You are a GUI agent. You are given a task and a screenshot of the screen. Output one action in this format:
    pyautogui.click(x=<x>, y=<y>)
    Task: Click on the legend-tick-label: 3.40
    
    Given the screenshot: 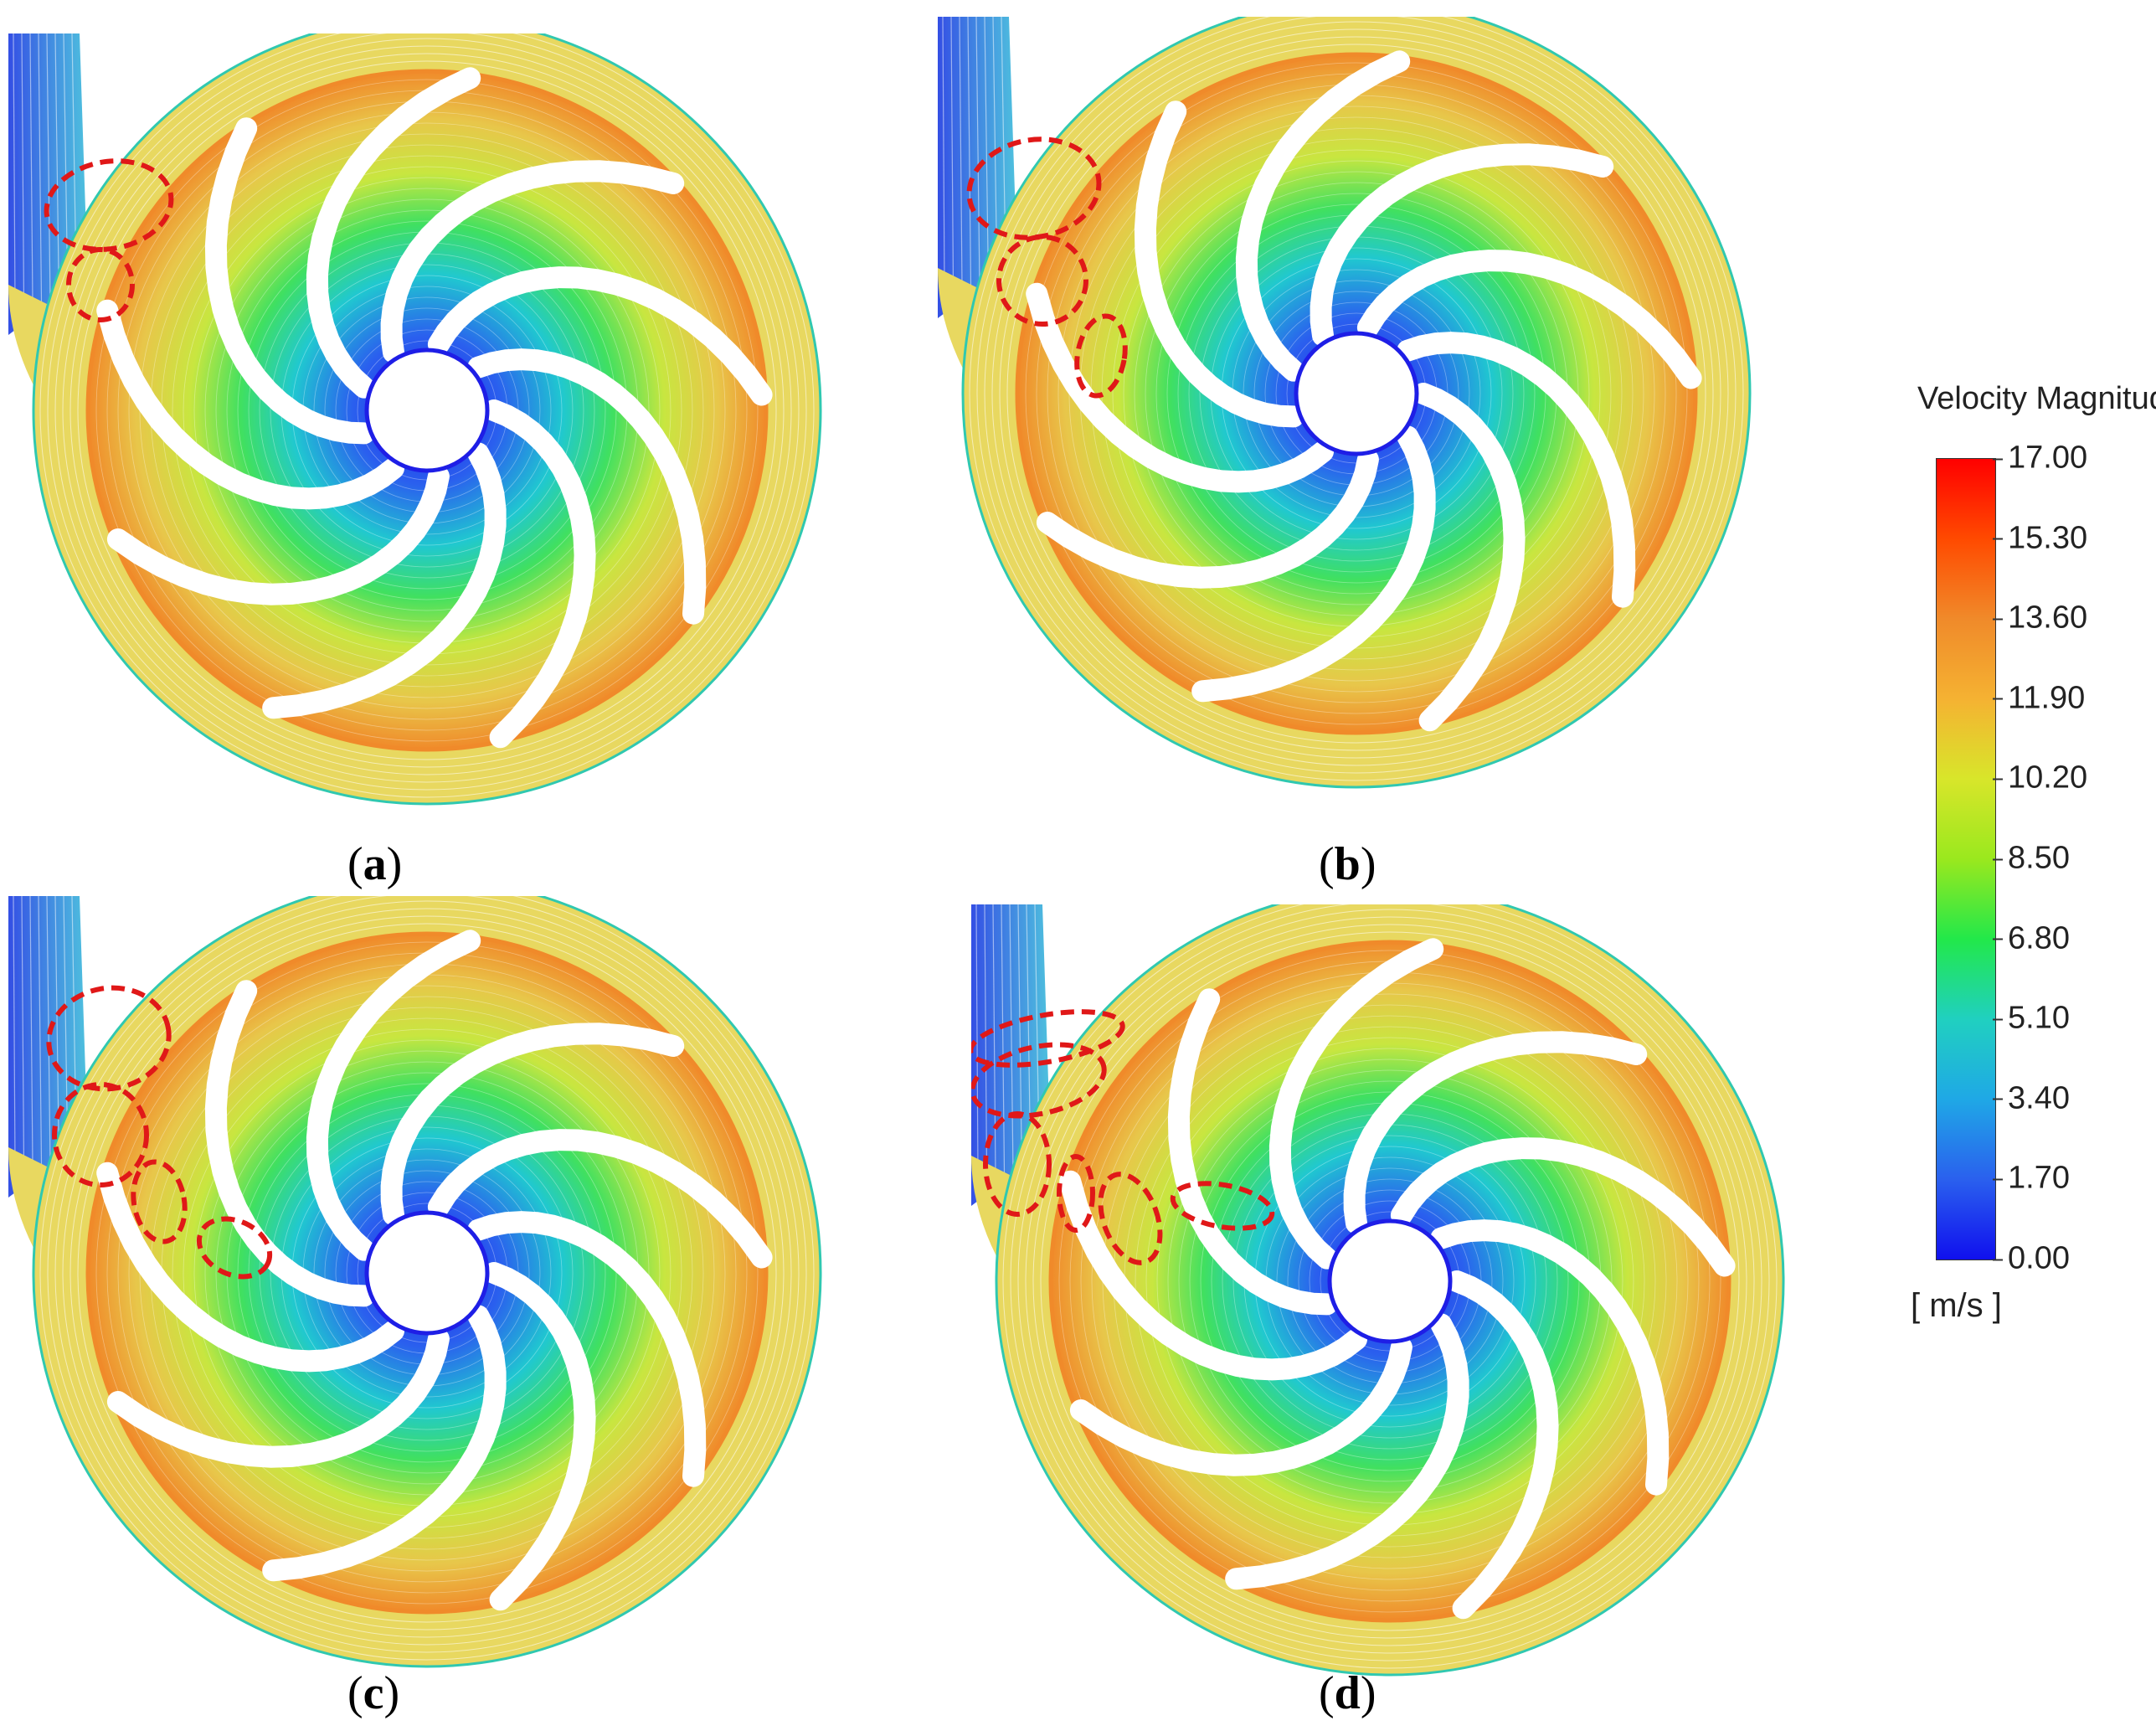 What is the action you would take?
    pyautogui.click(x=2031, y=1098)
    